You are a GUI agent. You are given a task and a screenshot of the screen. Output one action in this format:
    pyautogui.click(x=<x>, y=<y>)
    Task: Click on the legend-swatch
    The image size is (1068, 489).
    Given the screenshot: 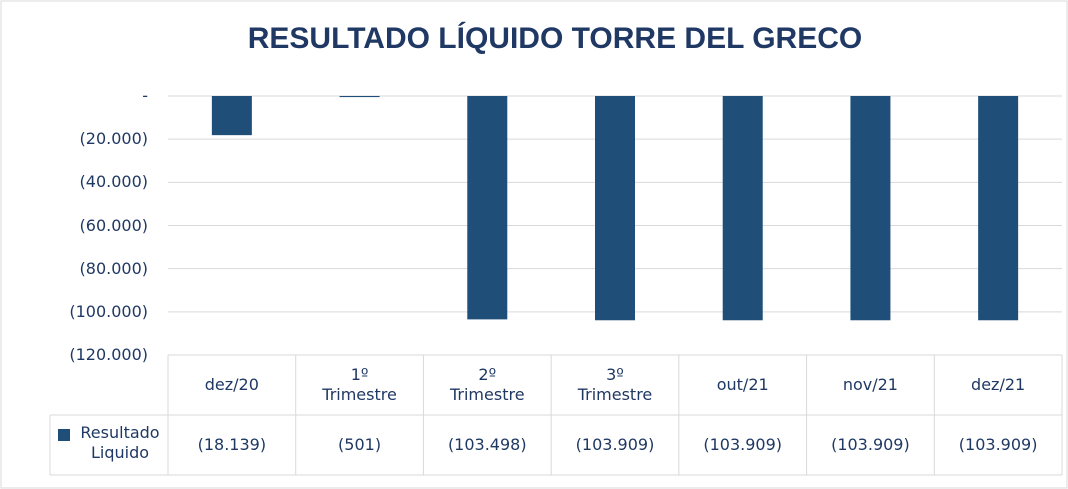 What is the action you would take?
    pyautogui.click(x=64, y=435)
    